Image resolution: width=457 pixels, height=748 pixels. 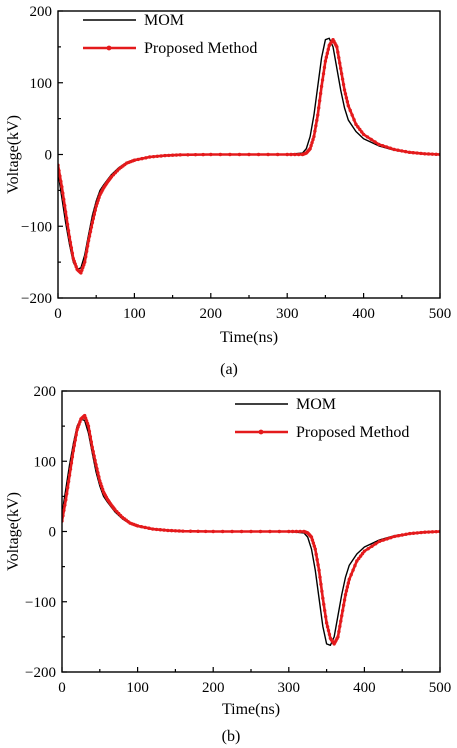 What do you see at coordinates (170, 34) in the screenshot?
I see `legend: MOM Proposed Method` at bounding box center [170, 34].